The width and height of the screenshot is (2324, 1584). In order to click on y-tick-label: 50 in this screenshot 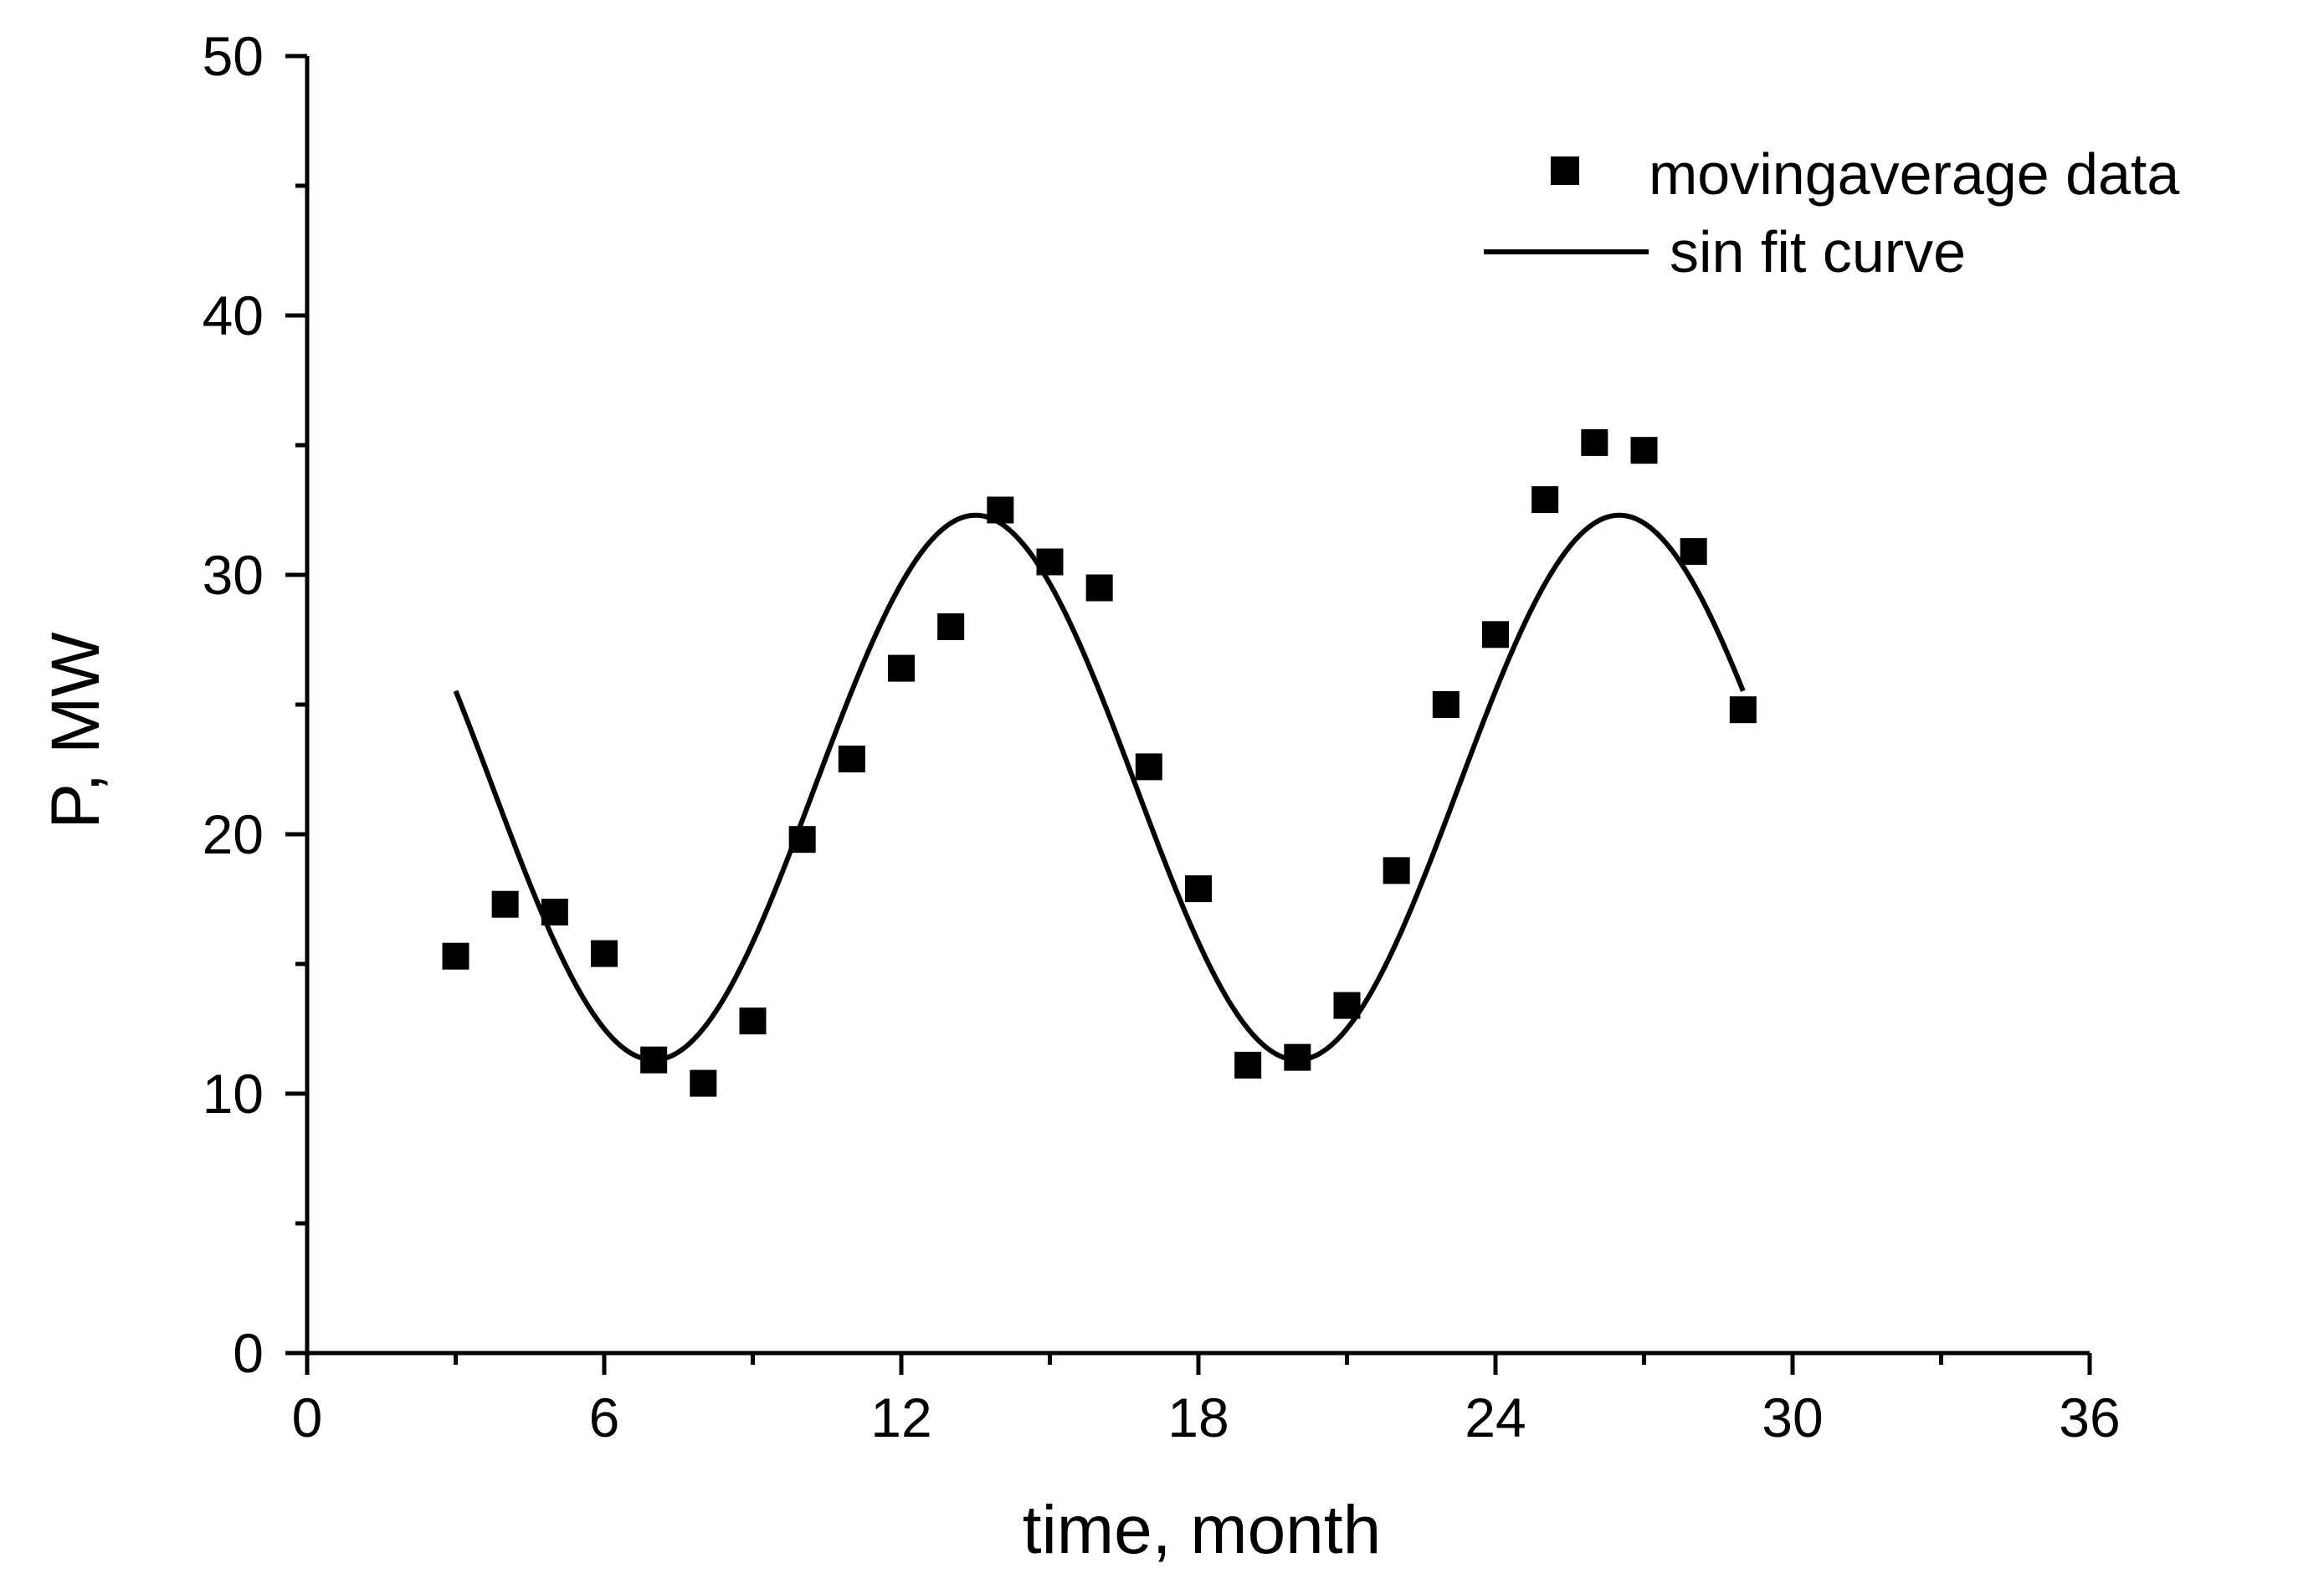, I will do `click(233, 56)`.